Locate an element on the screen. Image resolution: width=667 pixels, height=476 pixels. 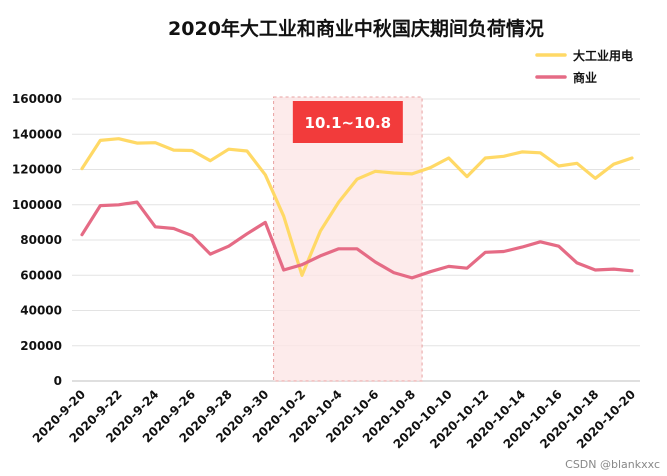
y-tick-label: 100000 is located at coordinates (37, 205).